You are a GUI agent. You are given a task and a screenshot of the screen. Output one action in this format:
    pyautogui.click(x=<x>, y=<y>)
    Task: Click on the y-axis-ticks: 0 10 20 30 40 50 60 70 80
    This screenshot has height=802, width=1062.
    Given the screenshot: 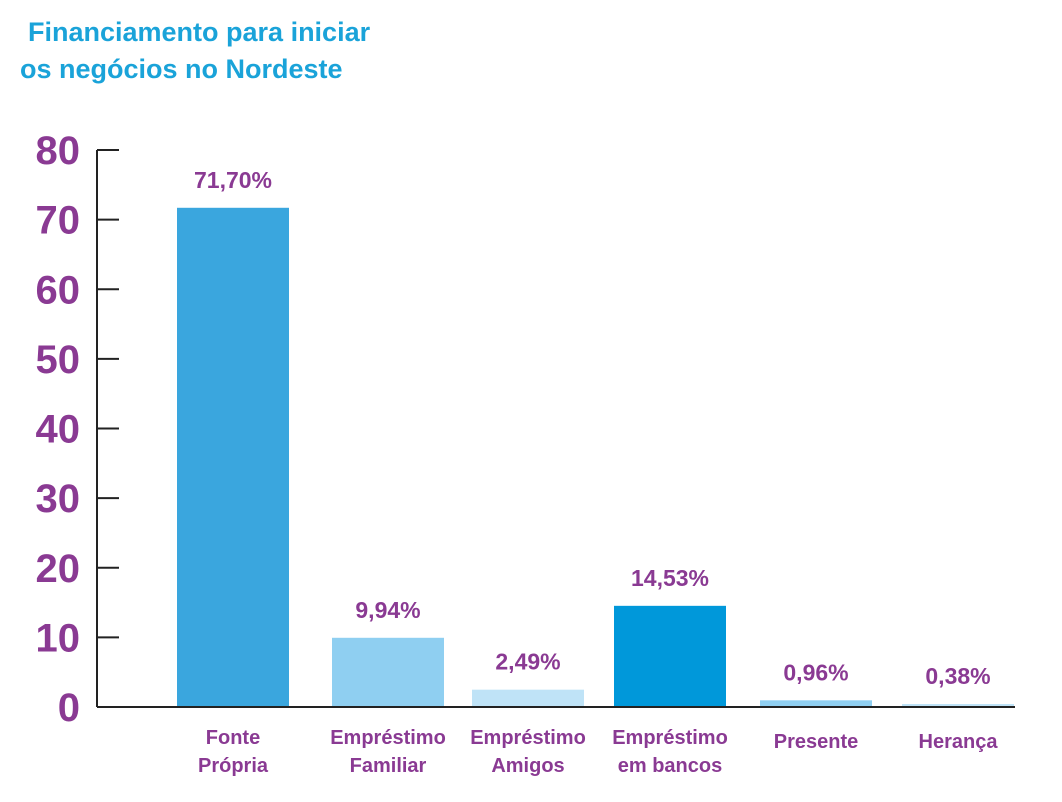 What is the action you would take?
    pyautogui.click(x=77, y=429)
    